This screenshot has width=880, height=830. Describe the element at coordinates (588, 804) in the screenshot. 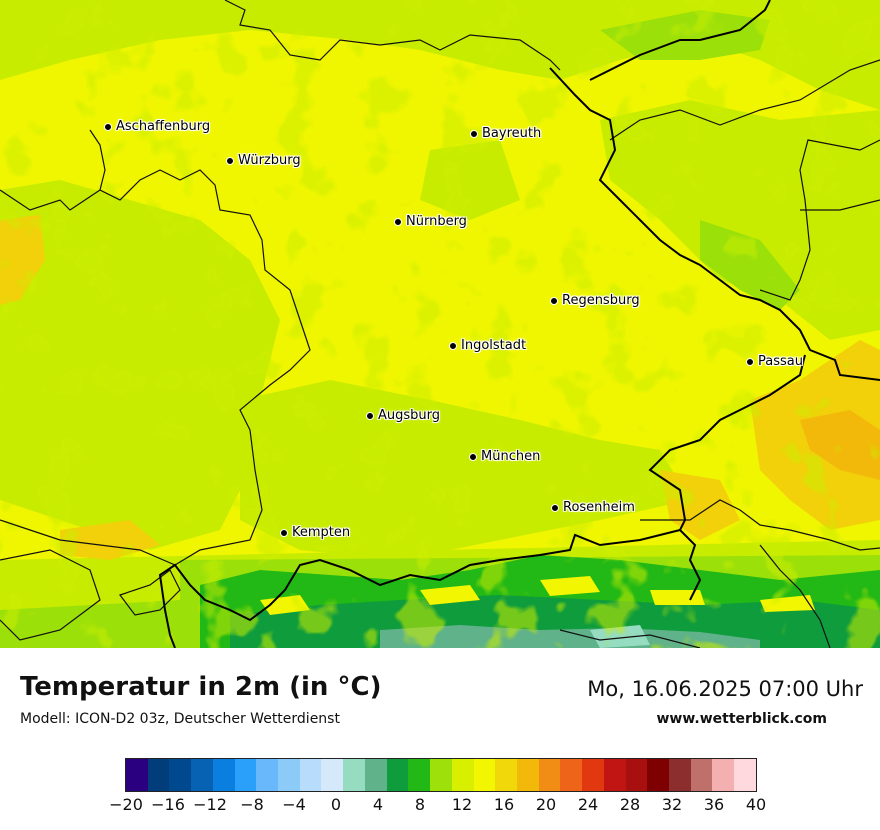

I see `legend-tick-label: 24` at that location.